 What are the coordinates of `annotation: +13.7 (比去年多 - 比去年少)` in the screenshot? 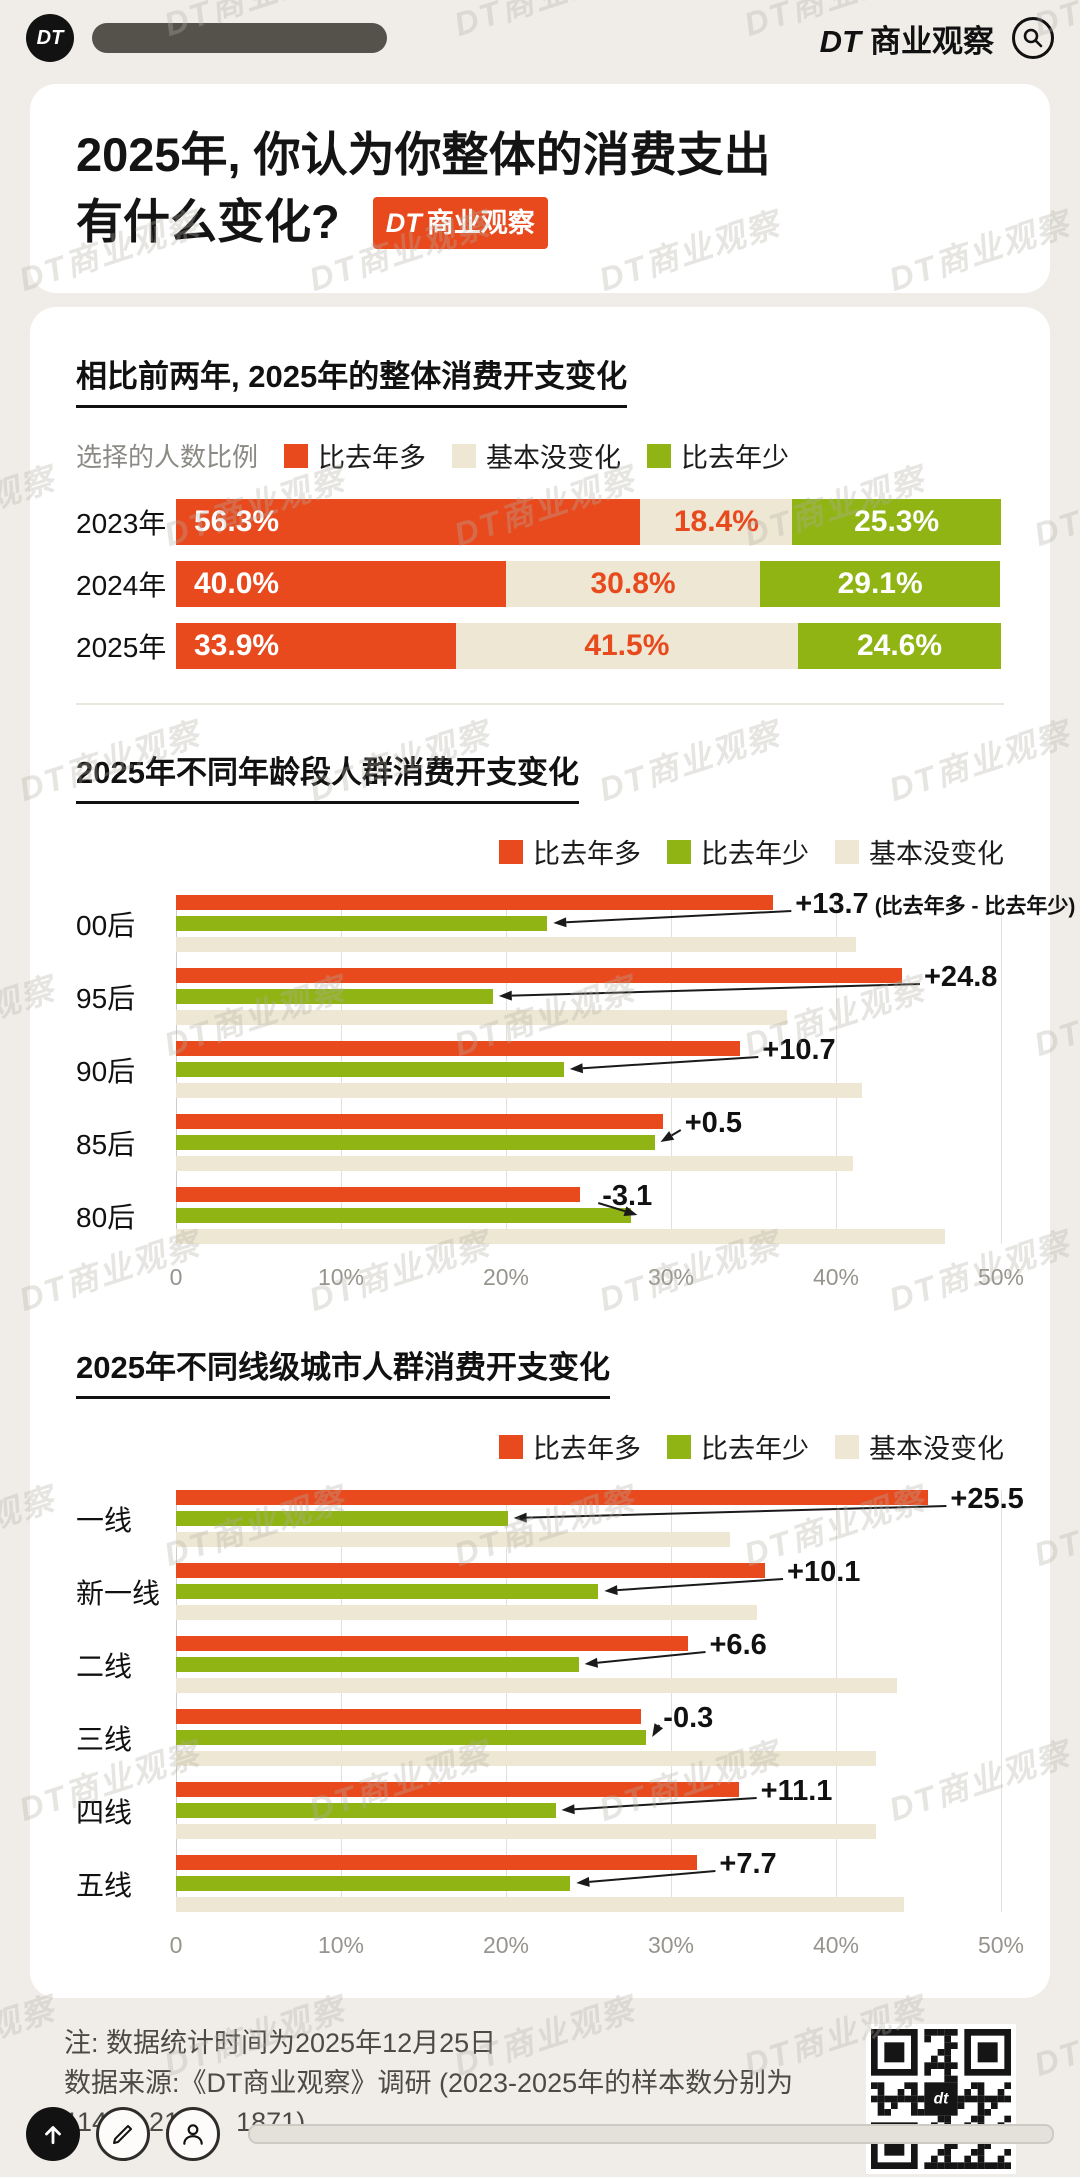 It's located at (935, 904).